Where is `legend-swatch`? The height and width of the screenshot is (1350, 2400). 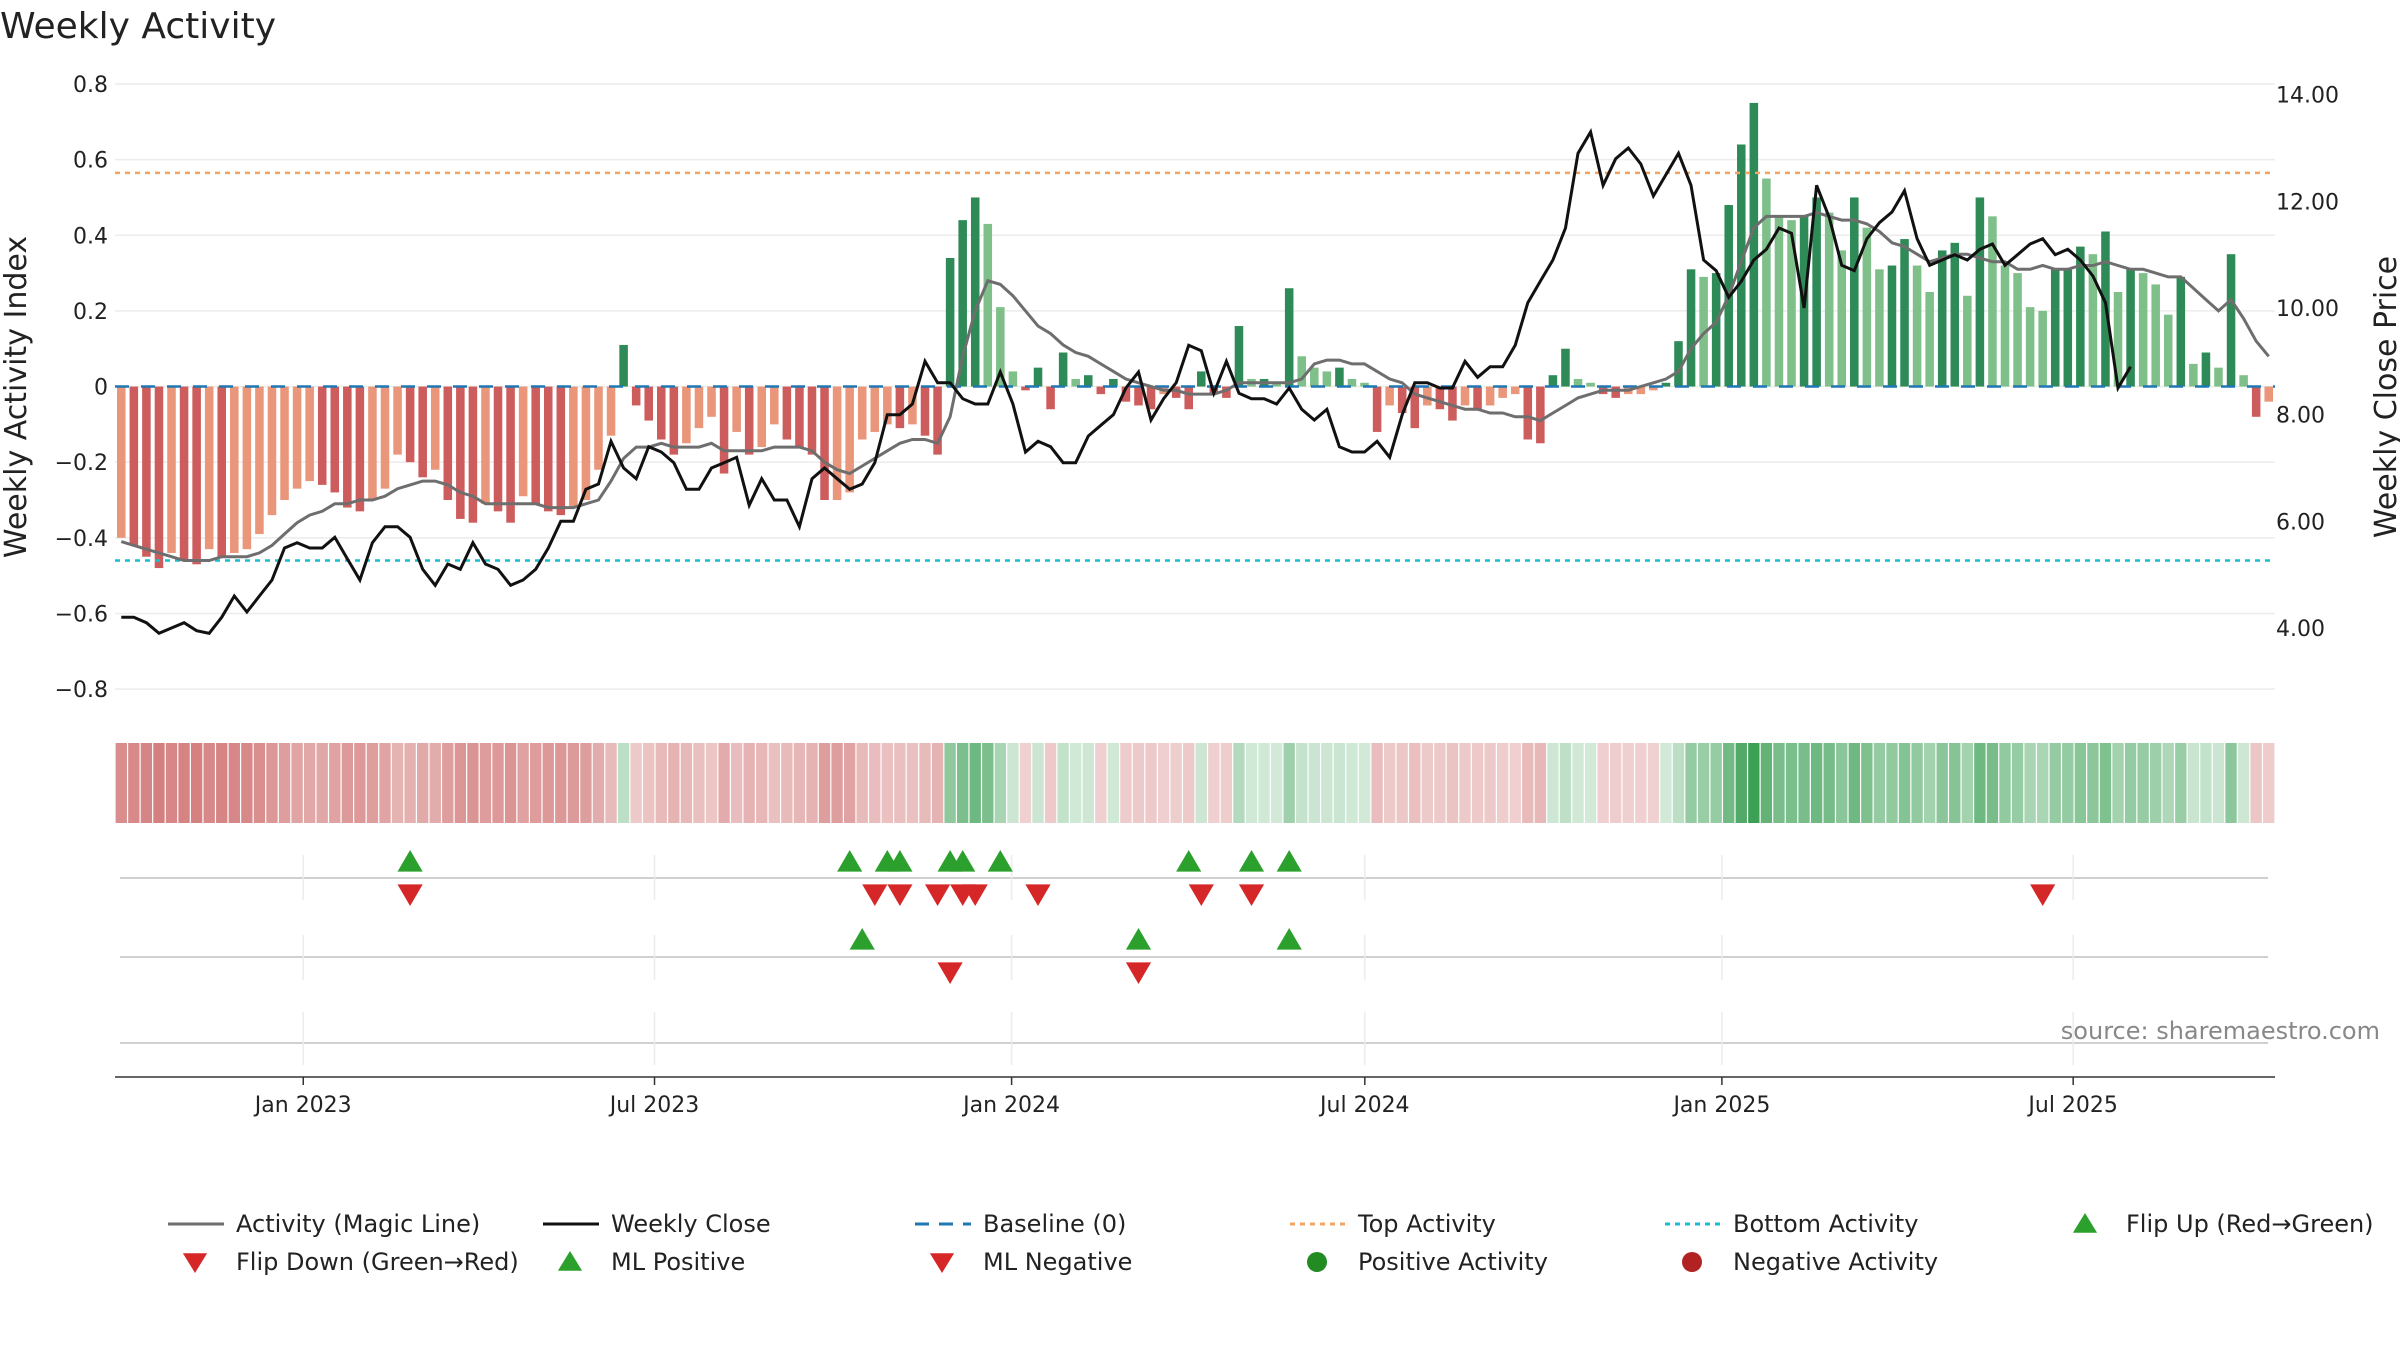
legend-swatch is located at coordinates (1317, 1262).